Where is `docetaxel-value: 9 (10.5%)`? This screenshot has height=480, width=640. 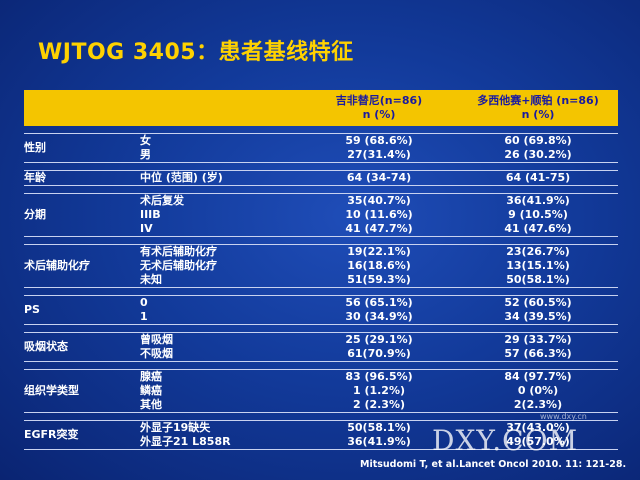
docetaxel-value: 9 (10.5%) is located at coordinates (538, 214).